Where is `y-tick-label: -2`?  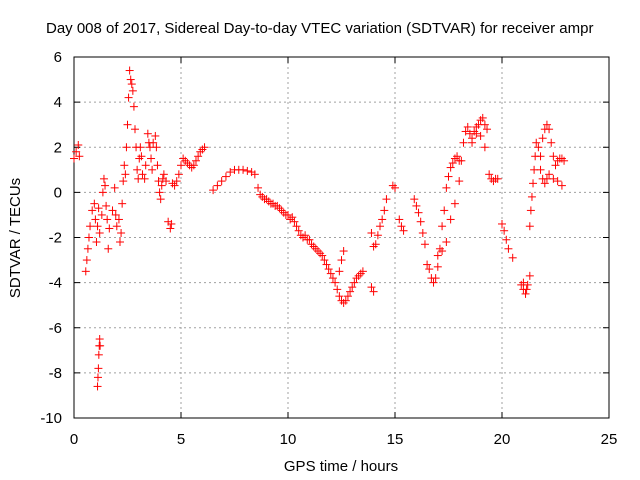 y-tick-label: -2 is located at coordinates (55, 238).